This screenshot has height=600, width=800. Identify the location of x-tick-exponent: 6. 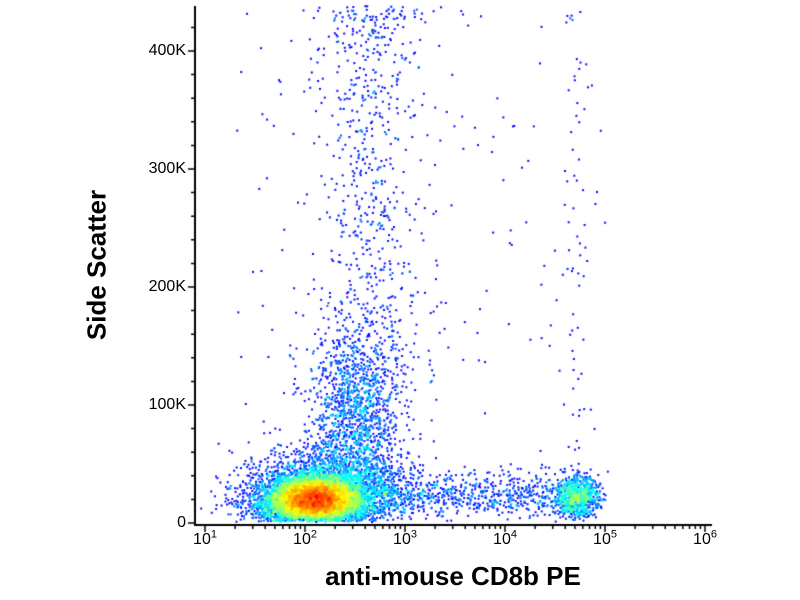
(713, 534).